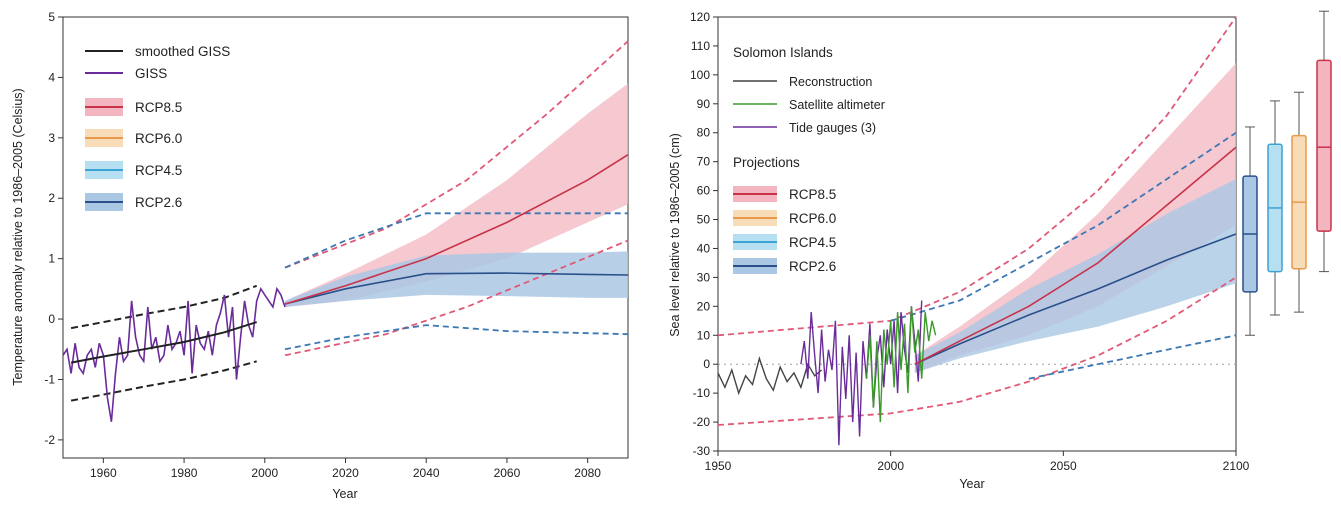 The width and height of the screenshot is (1341, 509). What do you see at coordinates (832, 128) in the screenshot?
I see `legend-label: Tide gauges (3)` at bounding box center [832, 128].